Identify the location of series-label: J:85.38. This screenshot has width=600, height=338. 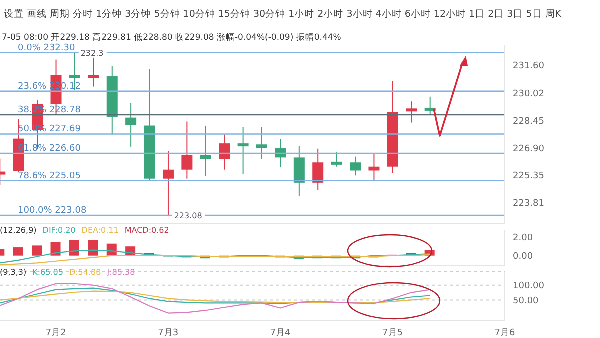
(121, 272).